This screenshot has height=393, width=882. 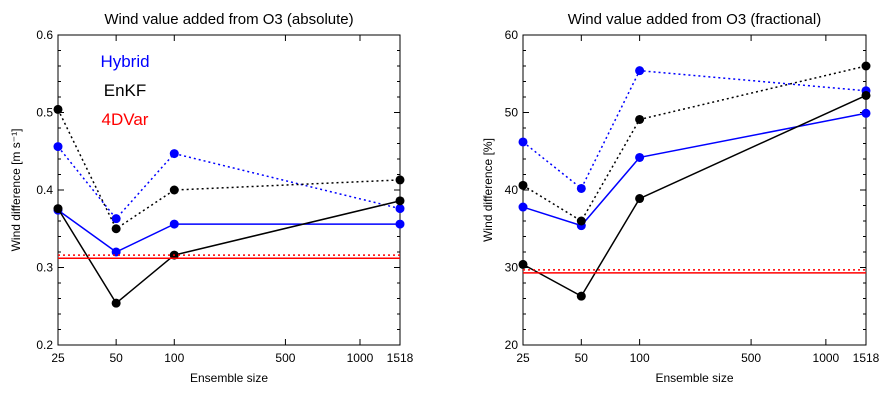 What do you see at coordinates (512, 345) in the screenshot?
I see `y-tick-label: 20` at bounding box center [512, 345].